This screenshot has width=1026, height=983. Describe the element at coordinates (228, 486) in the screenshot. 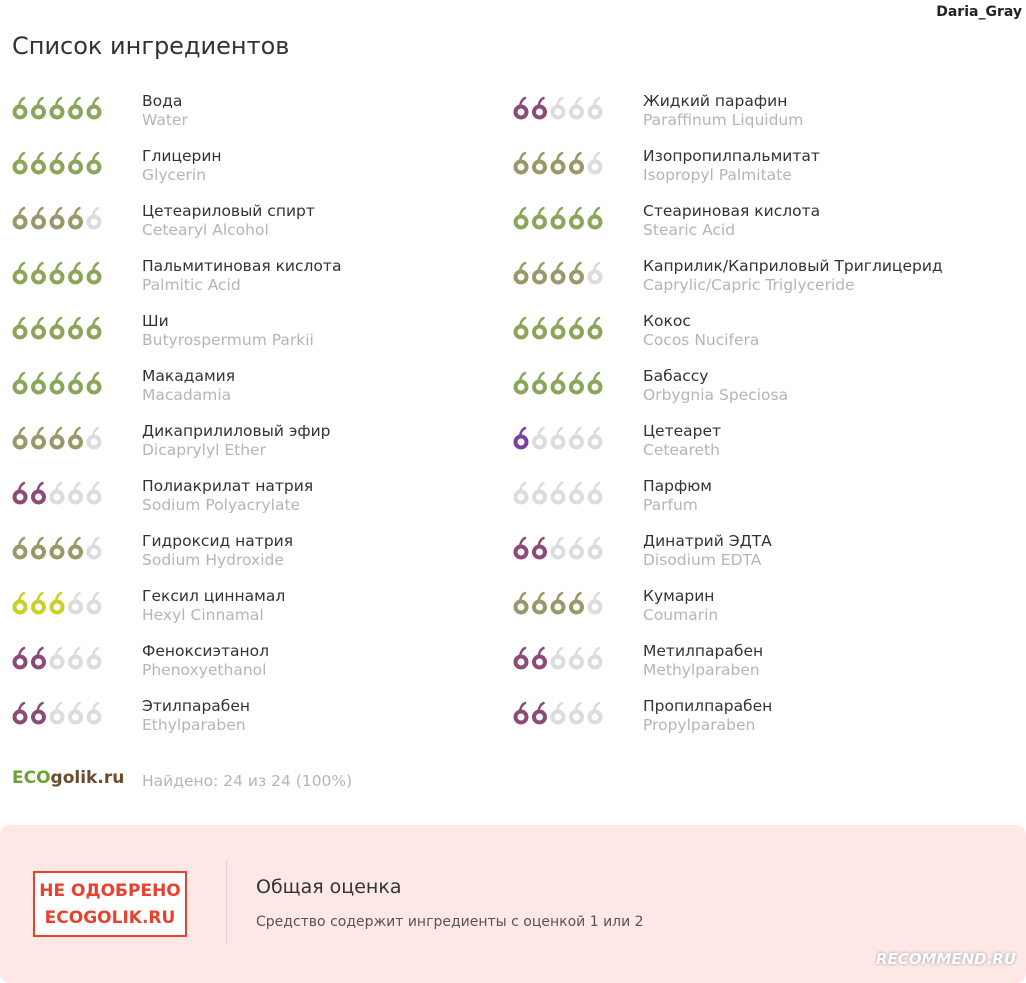

I see `ingredient-name: Полиакрилат натрия` at that location.